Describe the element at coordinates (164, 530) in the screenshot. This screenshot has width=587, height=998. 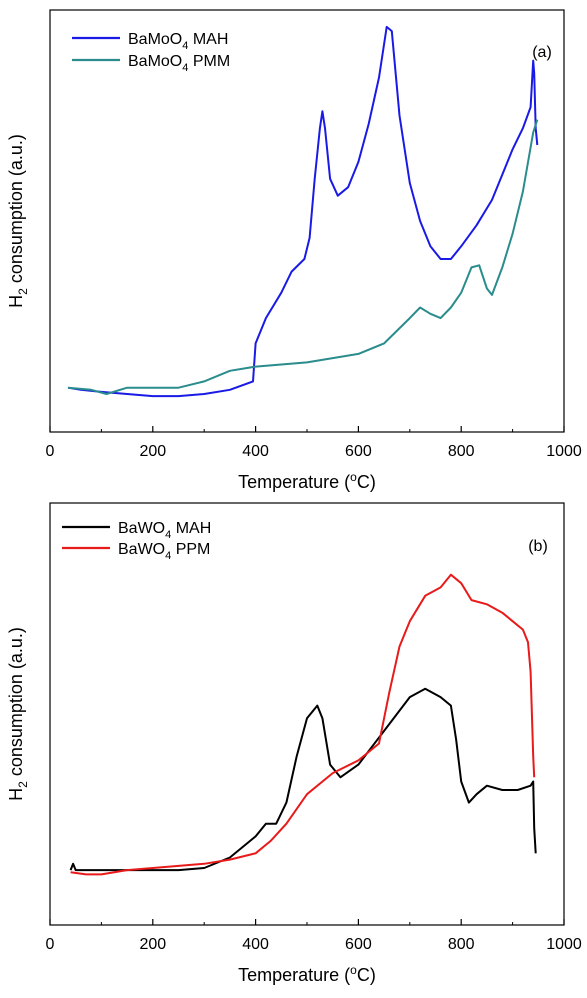
I see `legend-label-1: BaWO4 MAH` at that location.